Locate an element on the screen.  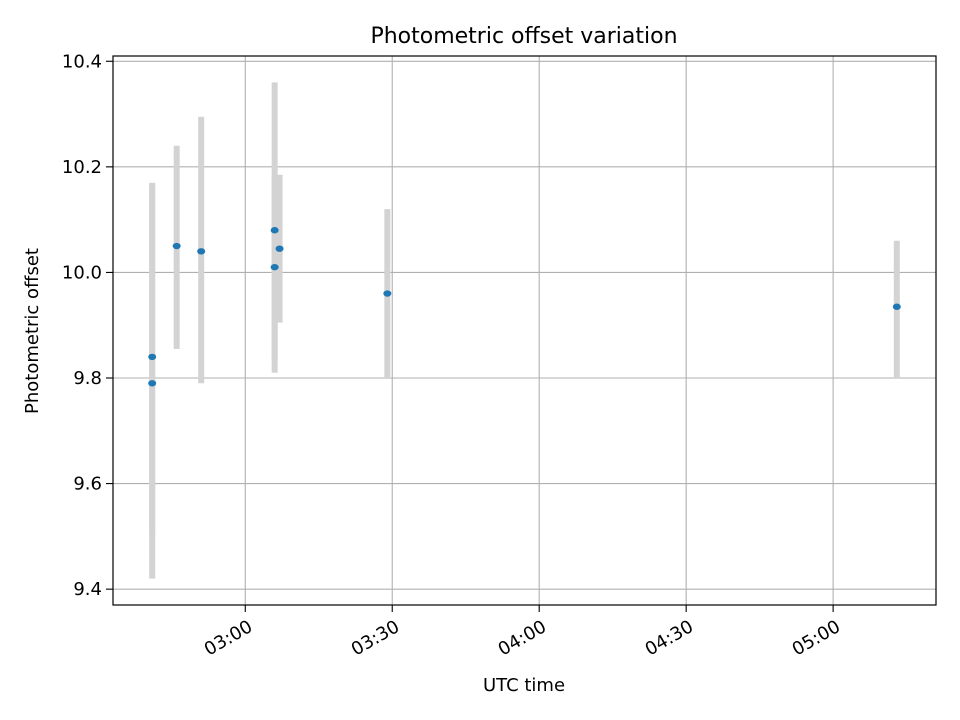
y-axis-label: Photometric offset is located at coordinates (32, 331).